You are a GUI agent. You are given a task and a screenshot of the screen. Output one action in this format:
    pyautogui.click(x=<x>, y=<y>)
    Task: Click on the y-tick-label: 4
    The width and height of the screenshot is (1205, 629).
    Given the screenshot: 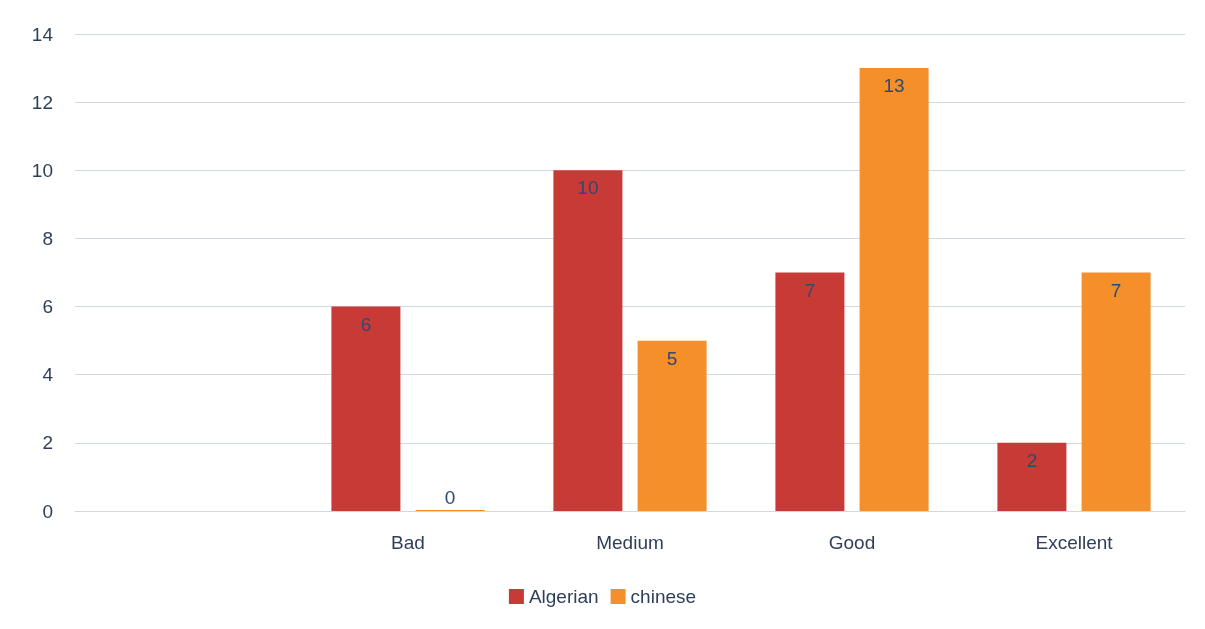 What is the action you would take?
    pyautogui.click(x=48, y=375)
    